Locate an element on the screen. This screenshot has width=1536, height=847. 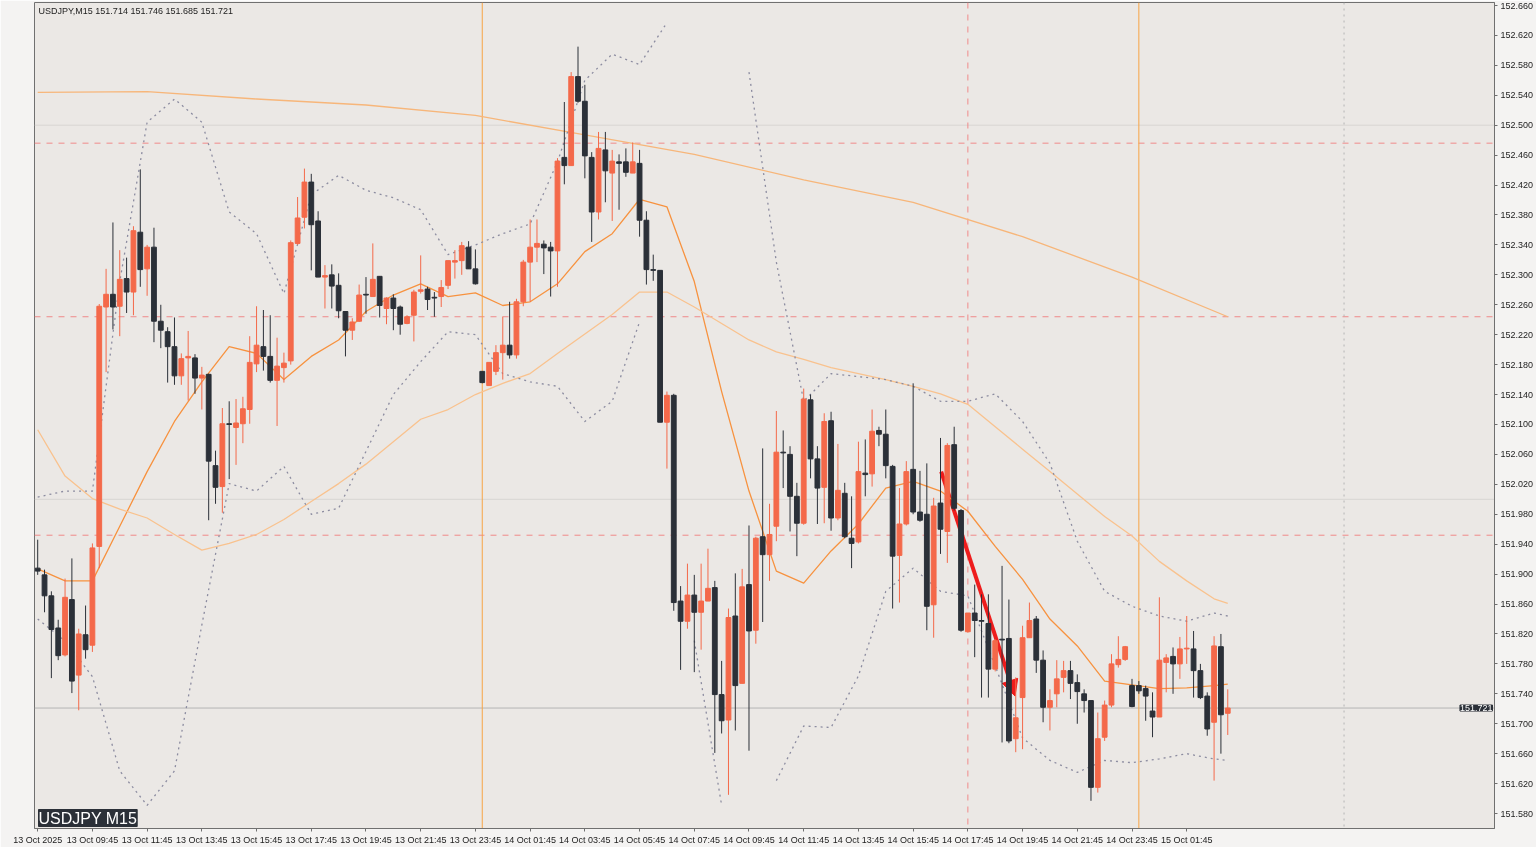
y-tick-label: 152.100 is located at coordinates (1517, 424).